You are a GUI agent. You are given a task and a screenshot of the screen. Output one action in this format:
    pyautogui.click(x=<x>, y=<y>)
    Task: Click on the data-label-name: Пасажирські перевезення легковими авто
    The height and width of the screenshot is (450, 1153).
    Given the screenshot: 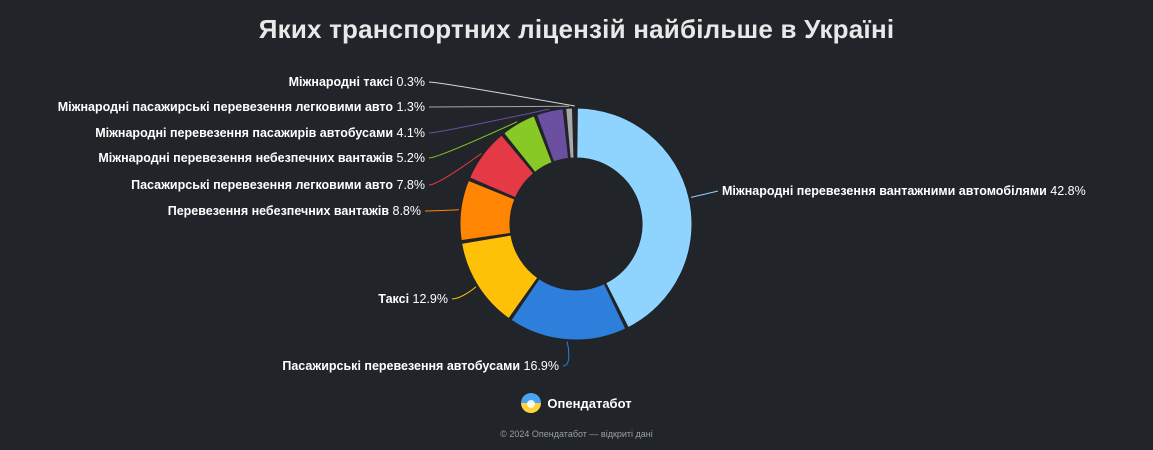 What is the action you would take?
    pyautogui.click(x=263, y=185)
    